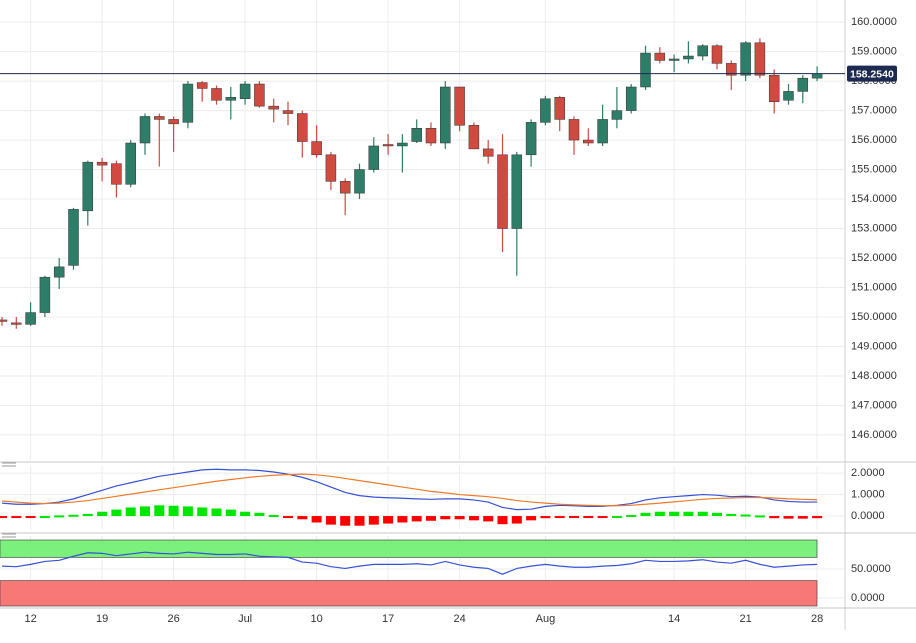 This screenshot has height=643, width=916. I want to click on y-tick-label: 154.0000, so click(874, 199).